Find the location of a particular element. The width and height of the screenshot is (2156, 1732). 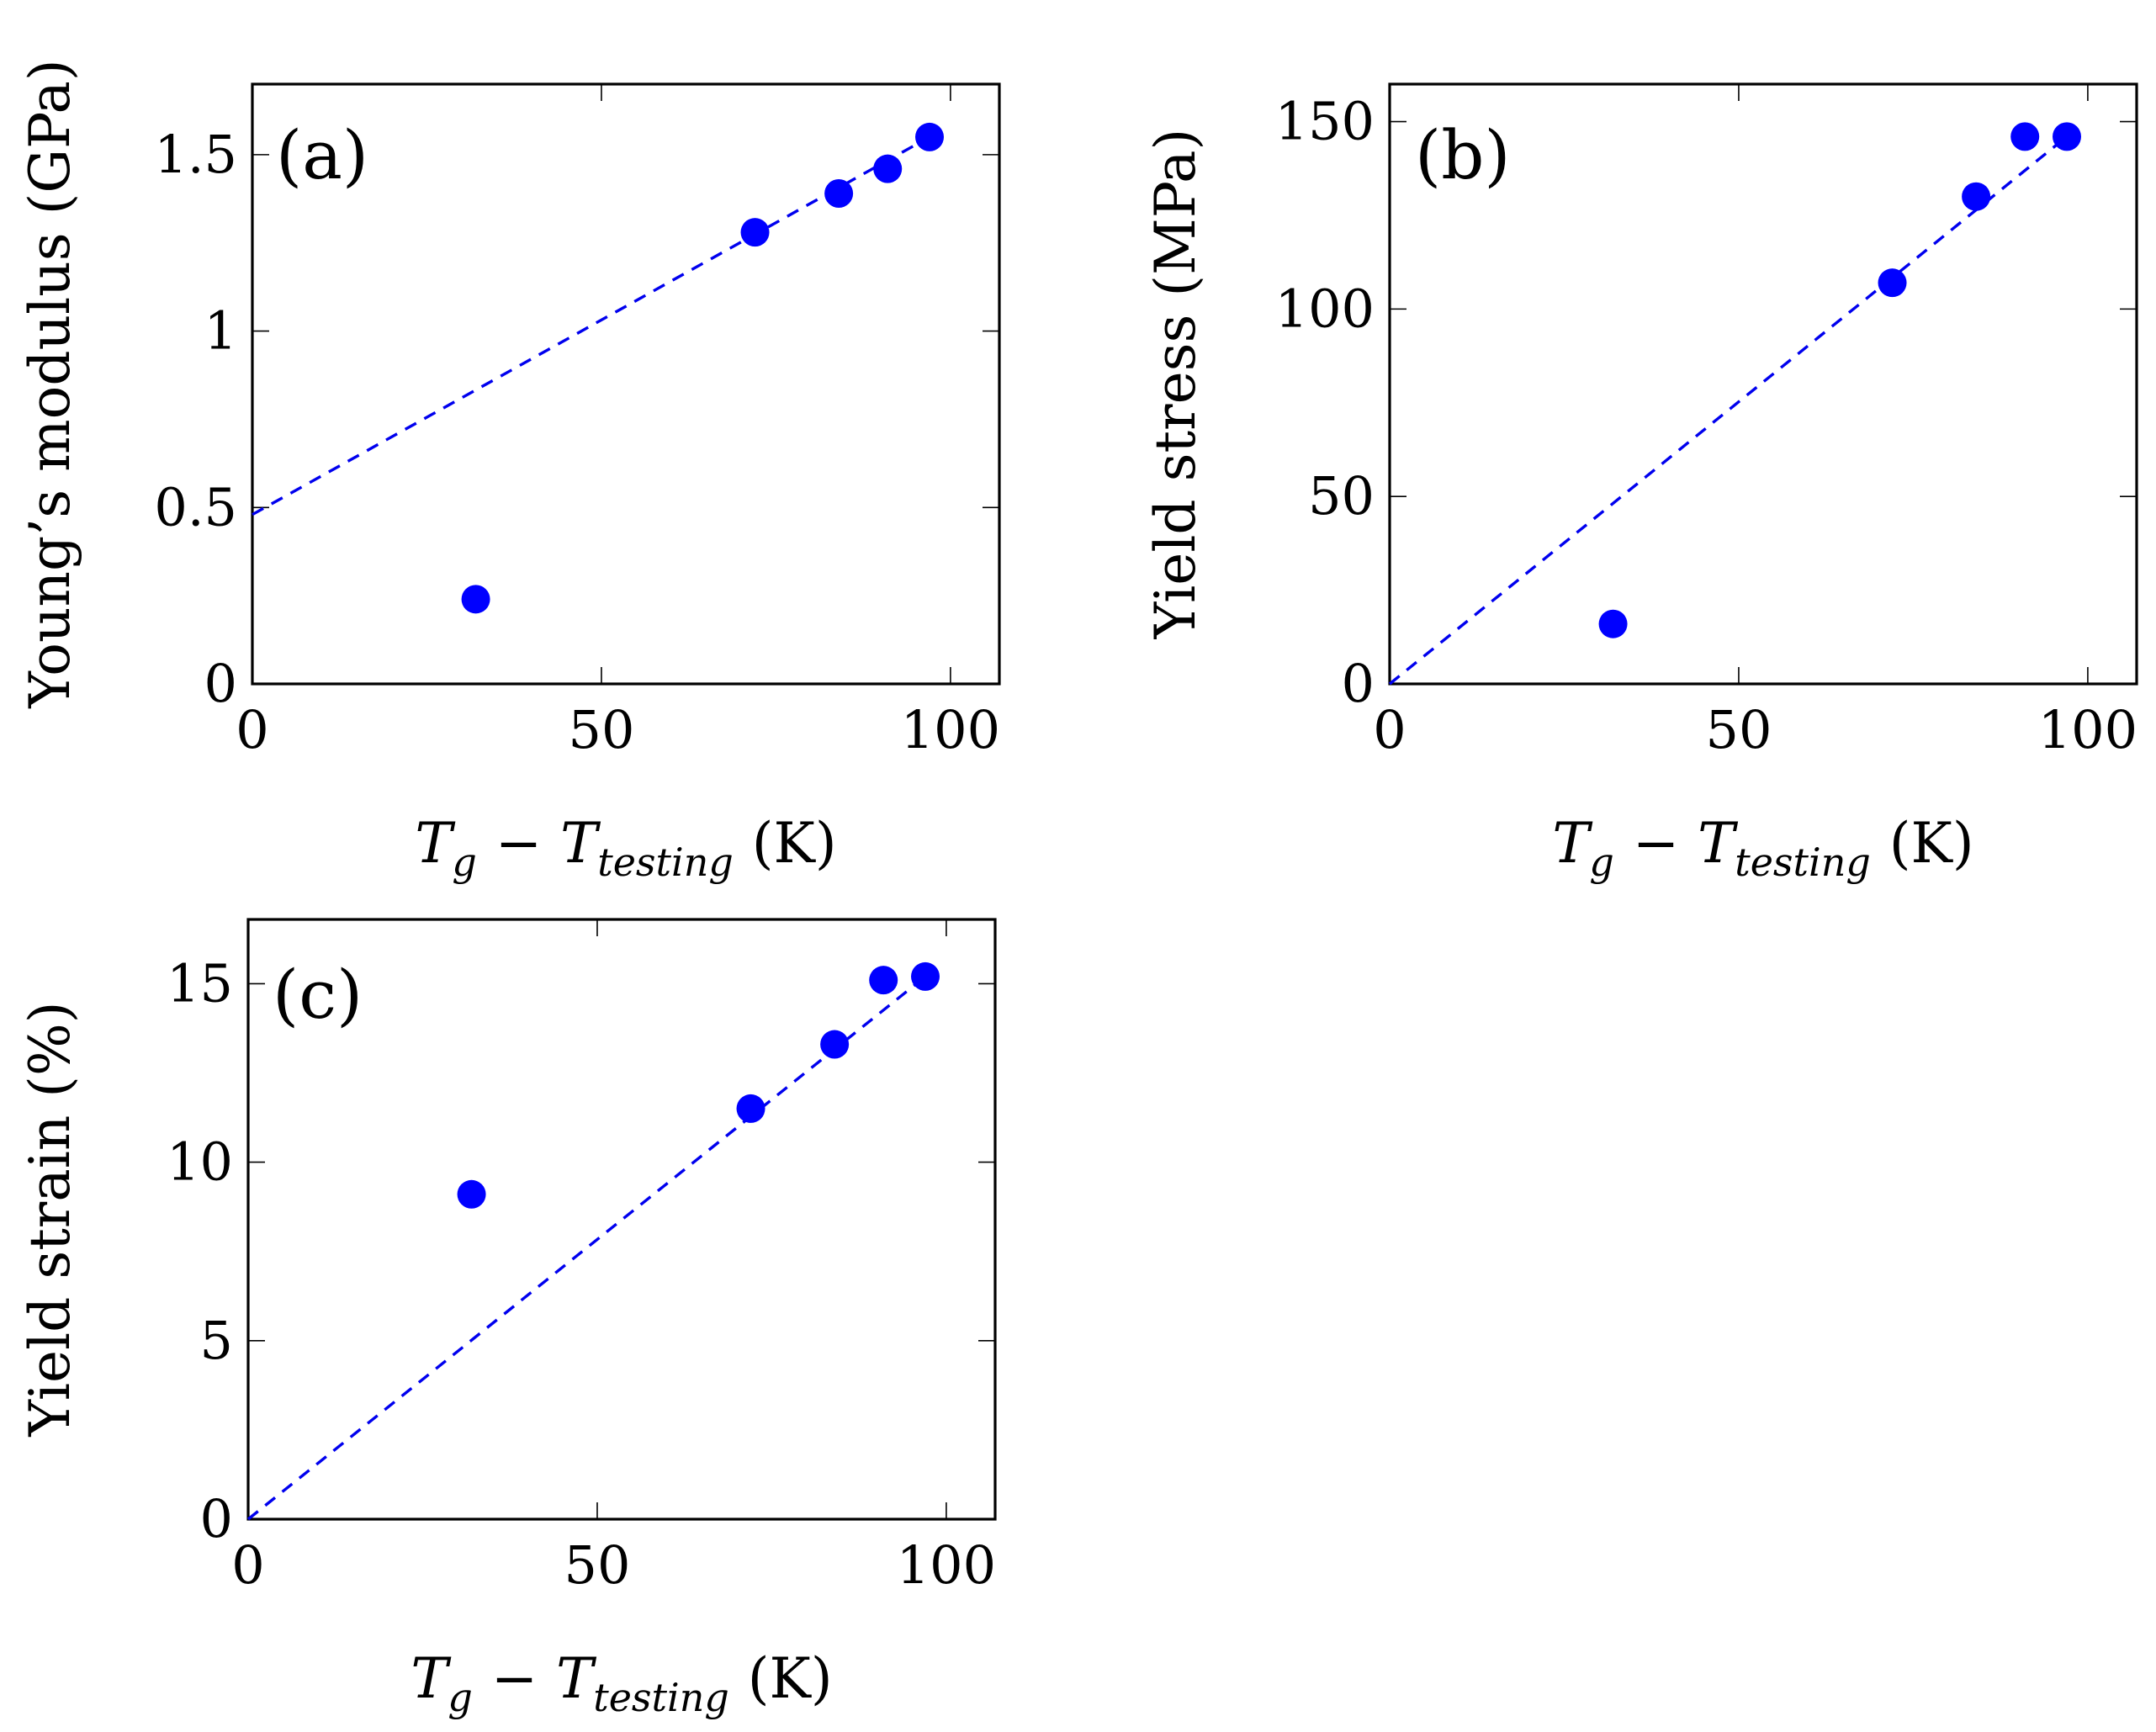

y-axis-label: Yield stress (MPa) is located at coordinates (1175, 384).